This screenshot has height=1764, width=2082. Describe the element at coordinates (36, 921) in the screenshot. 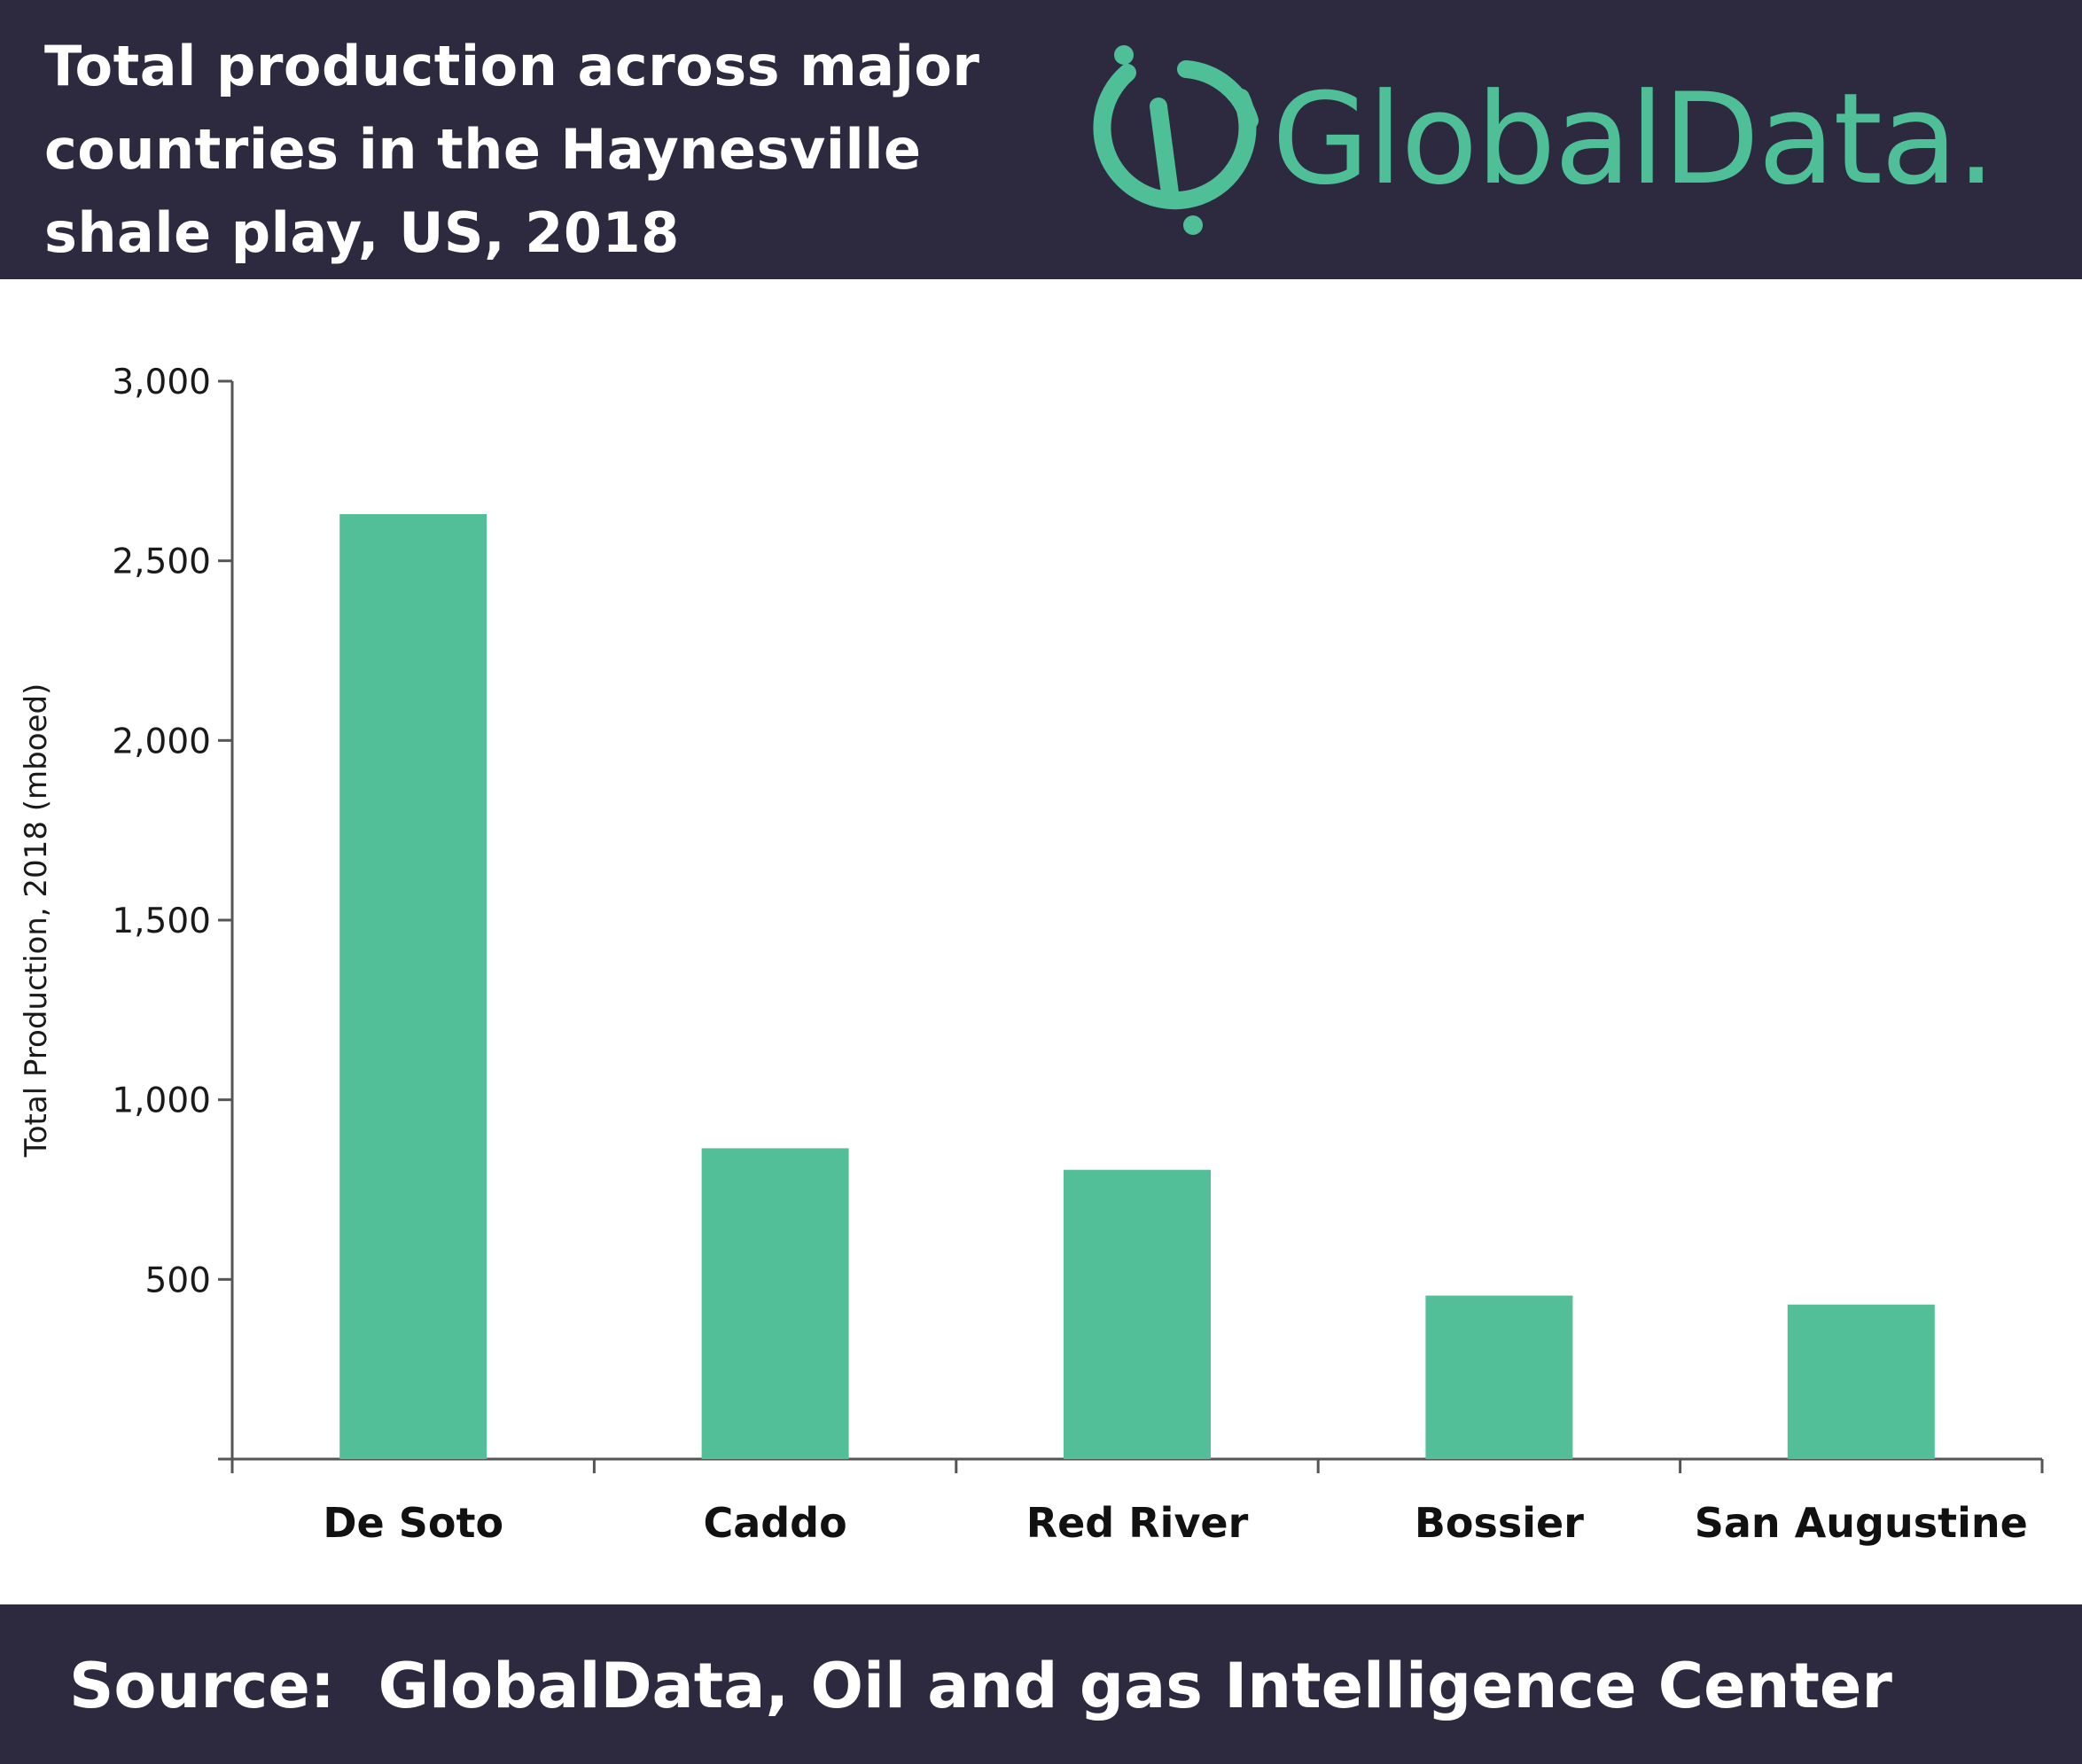

I see `y-axis-title: Total Production, 2018 (mboed)` at that location.